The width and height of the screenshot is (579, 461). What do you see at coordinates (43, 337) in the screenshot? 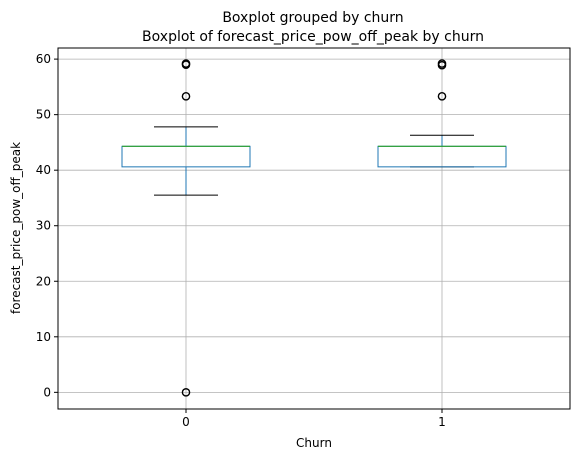
I see `y-tick-label: 10` at bounding box center [43, 337].